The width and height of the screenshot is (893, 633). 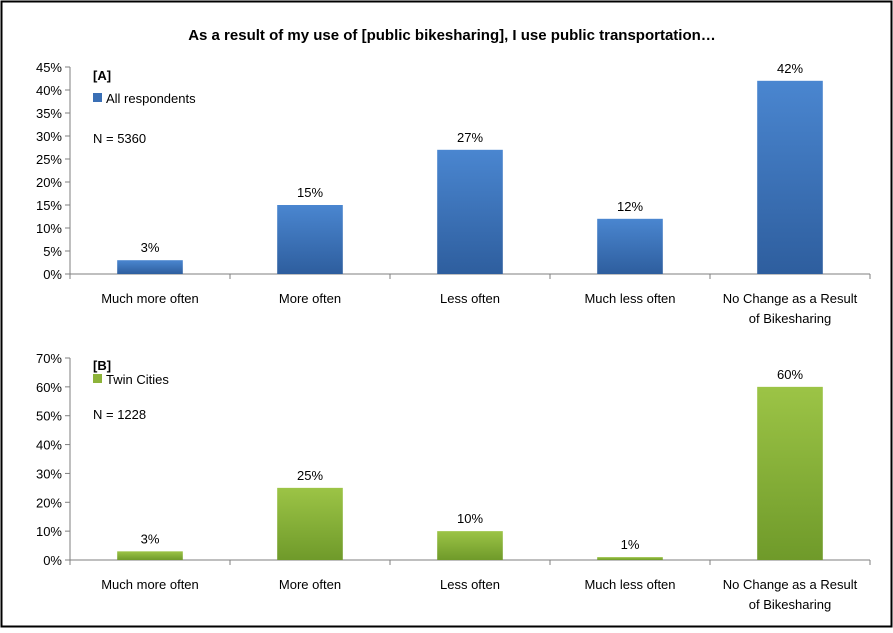 What do you see at coordinates (151, 98) in the screenshot?
I see `panel-a-legend-label: All respondents` at bounding box center [151, 98].